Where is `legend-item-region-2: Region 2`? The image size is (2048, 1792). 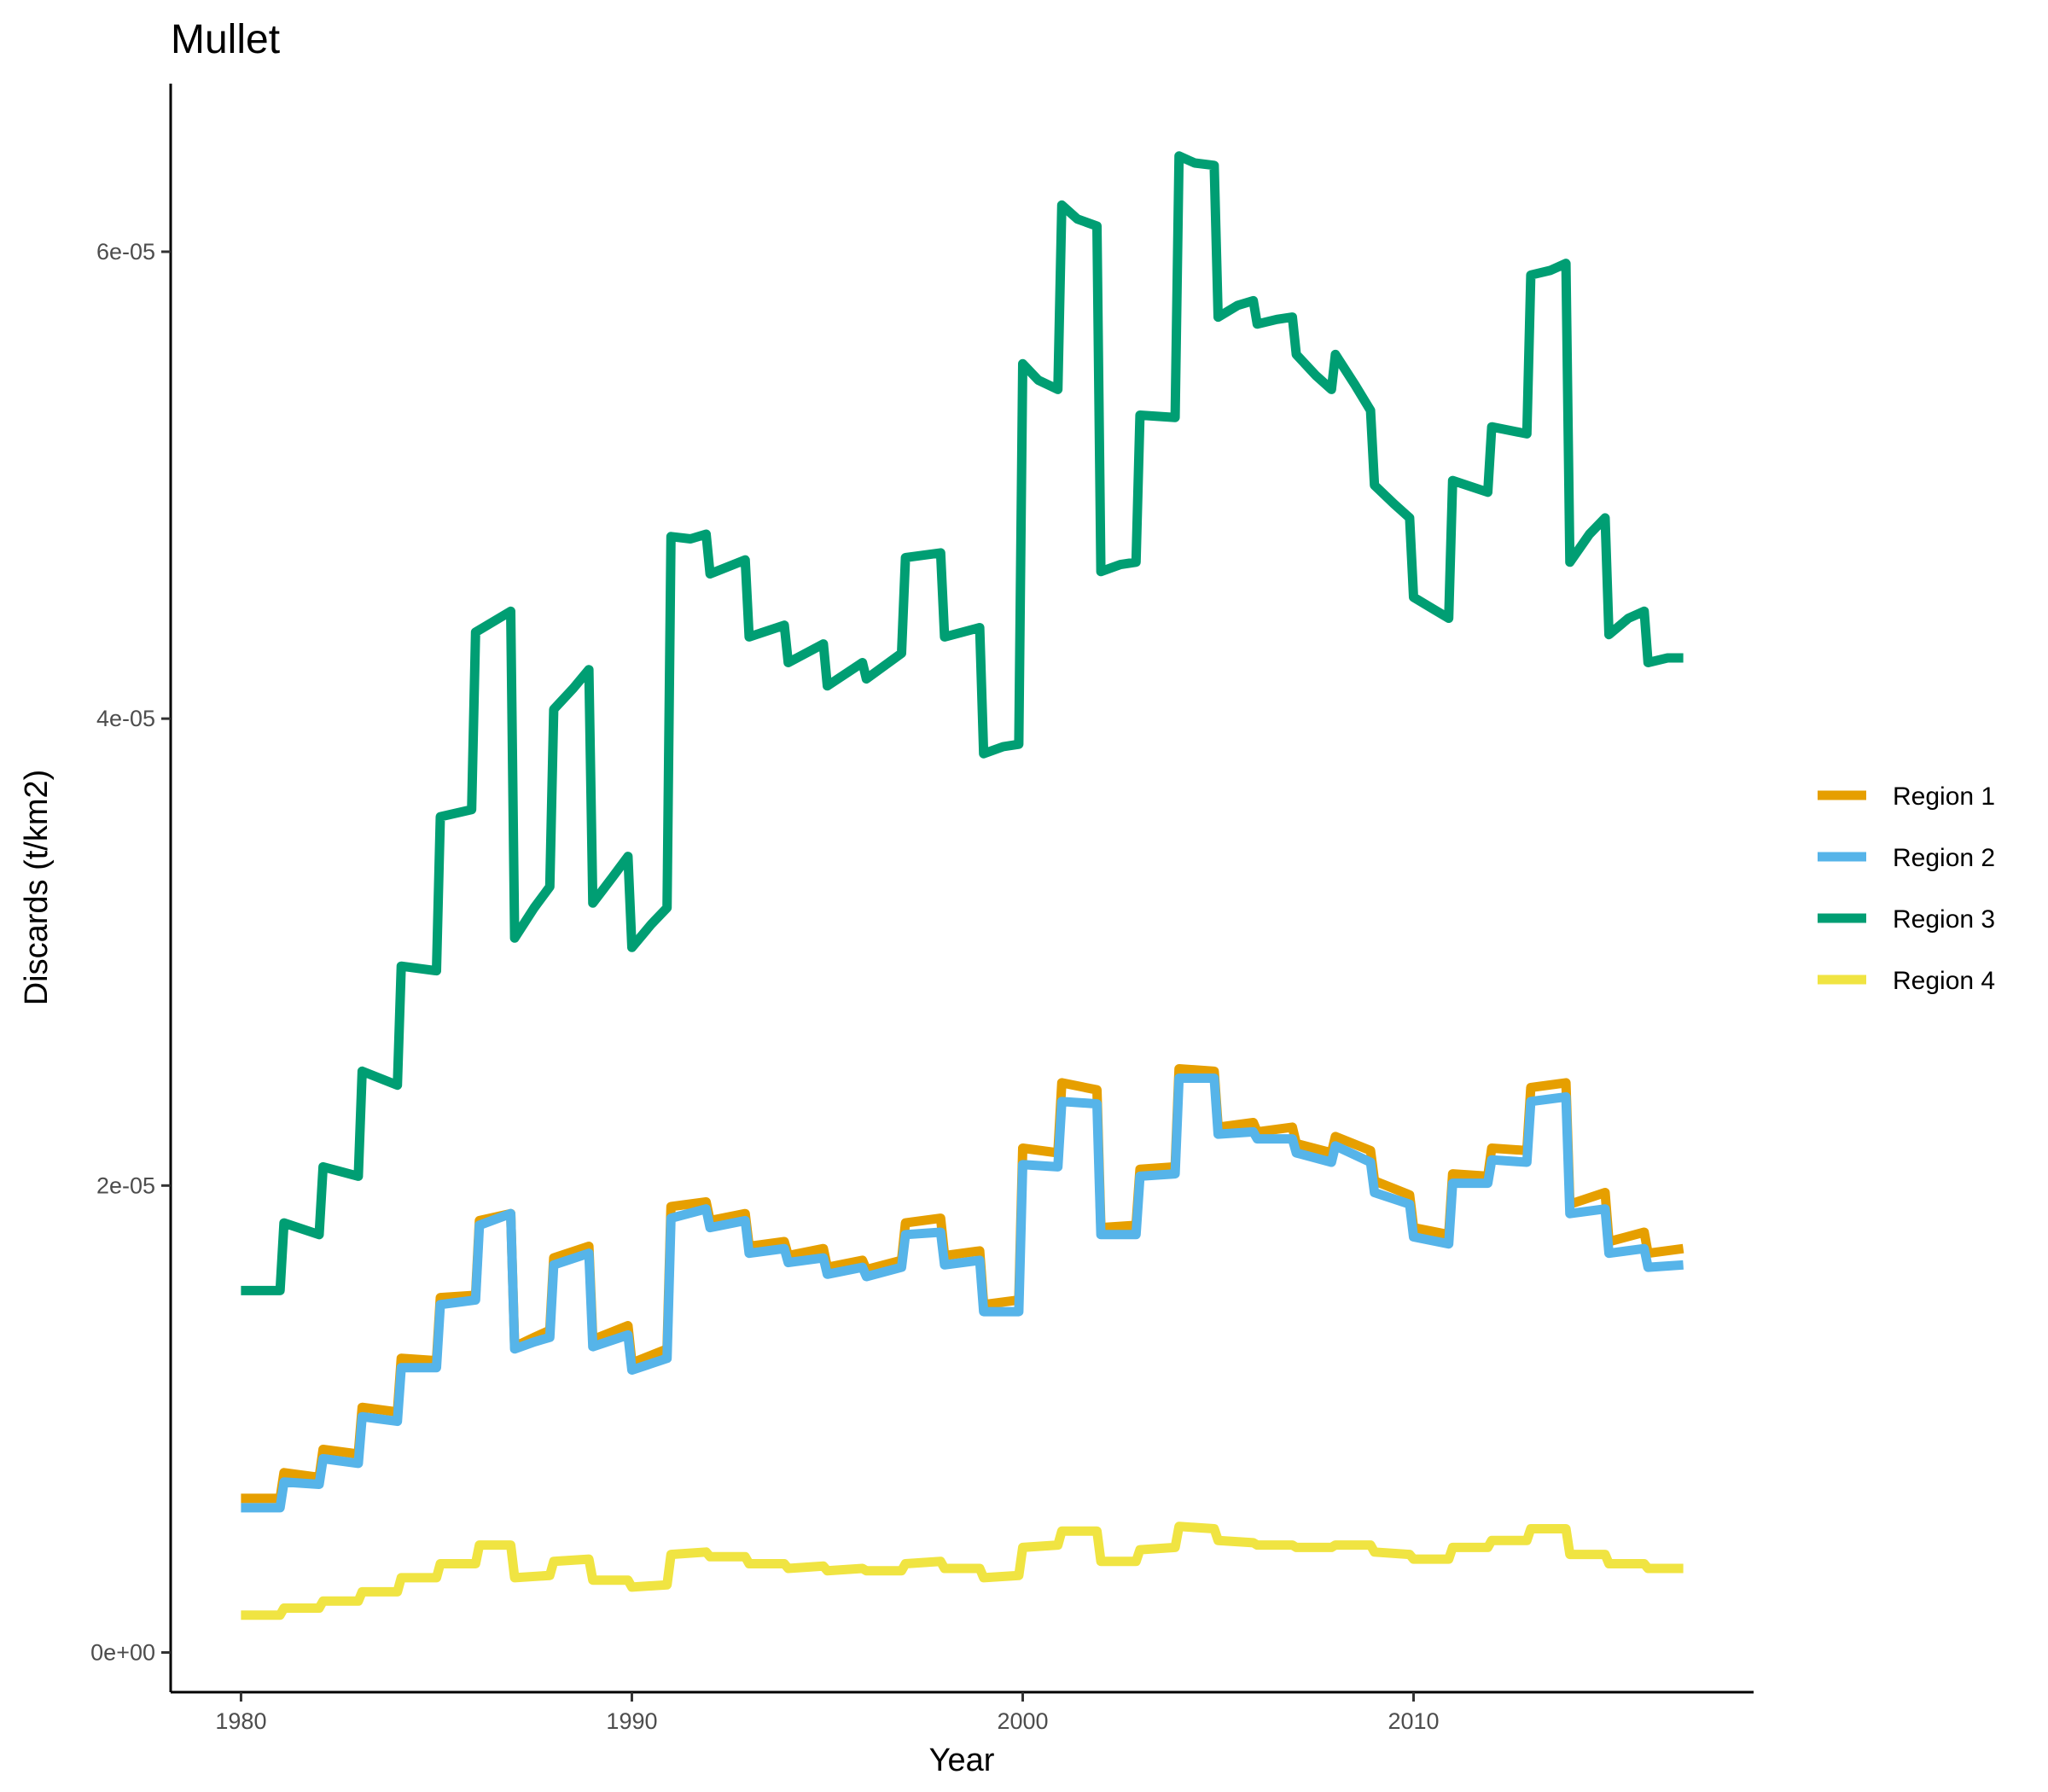 legend-item-region-2: Region 2 is located at coordinates (1907, 858).